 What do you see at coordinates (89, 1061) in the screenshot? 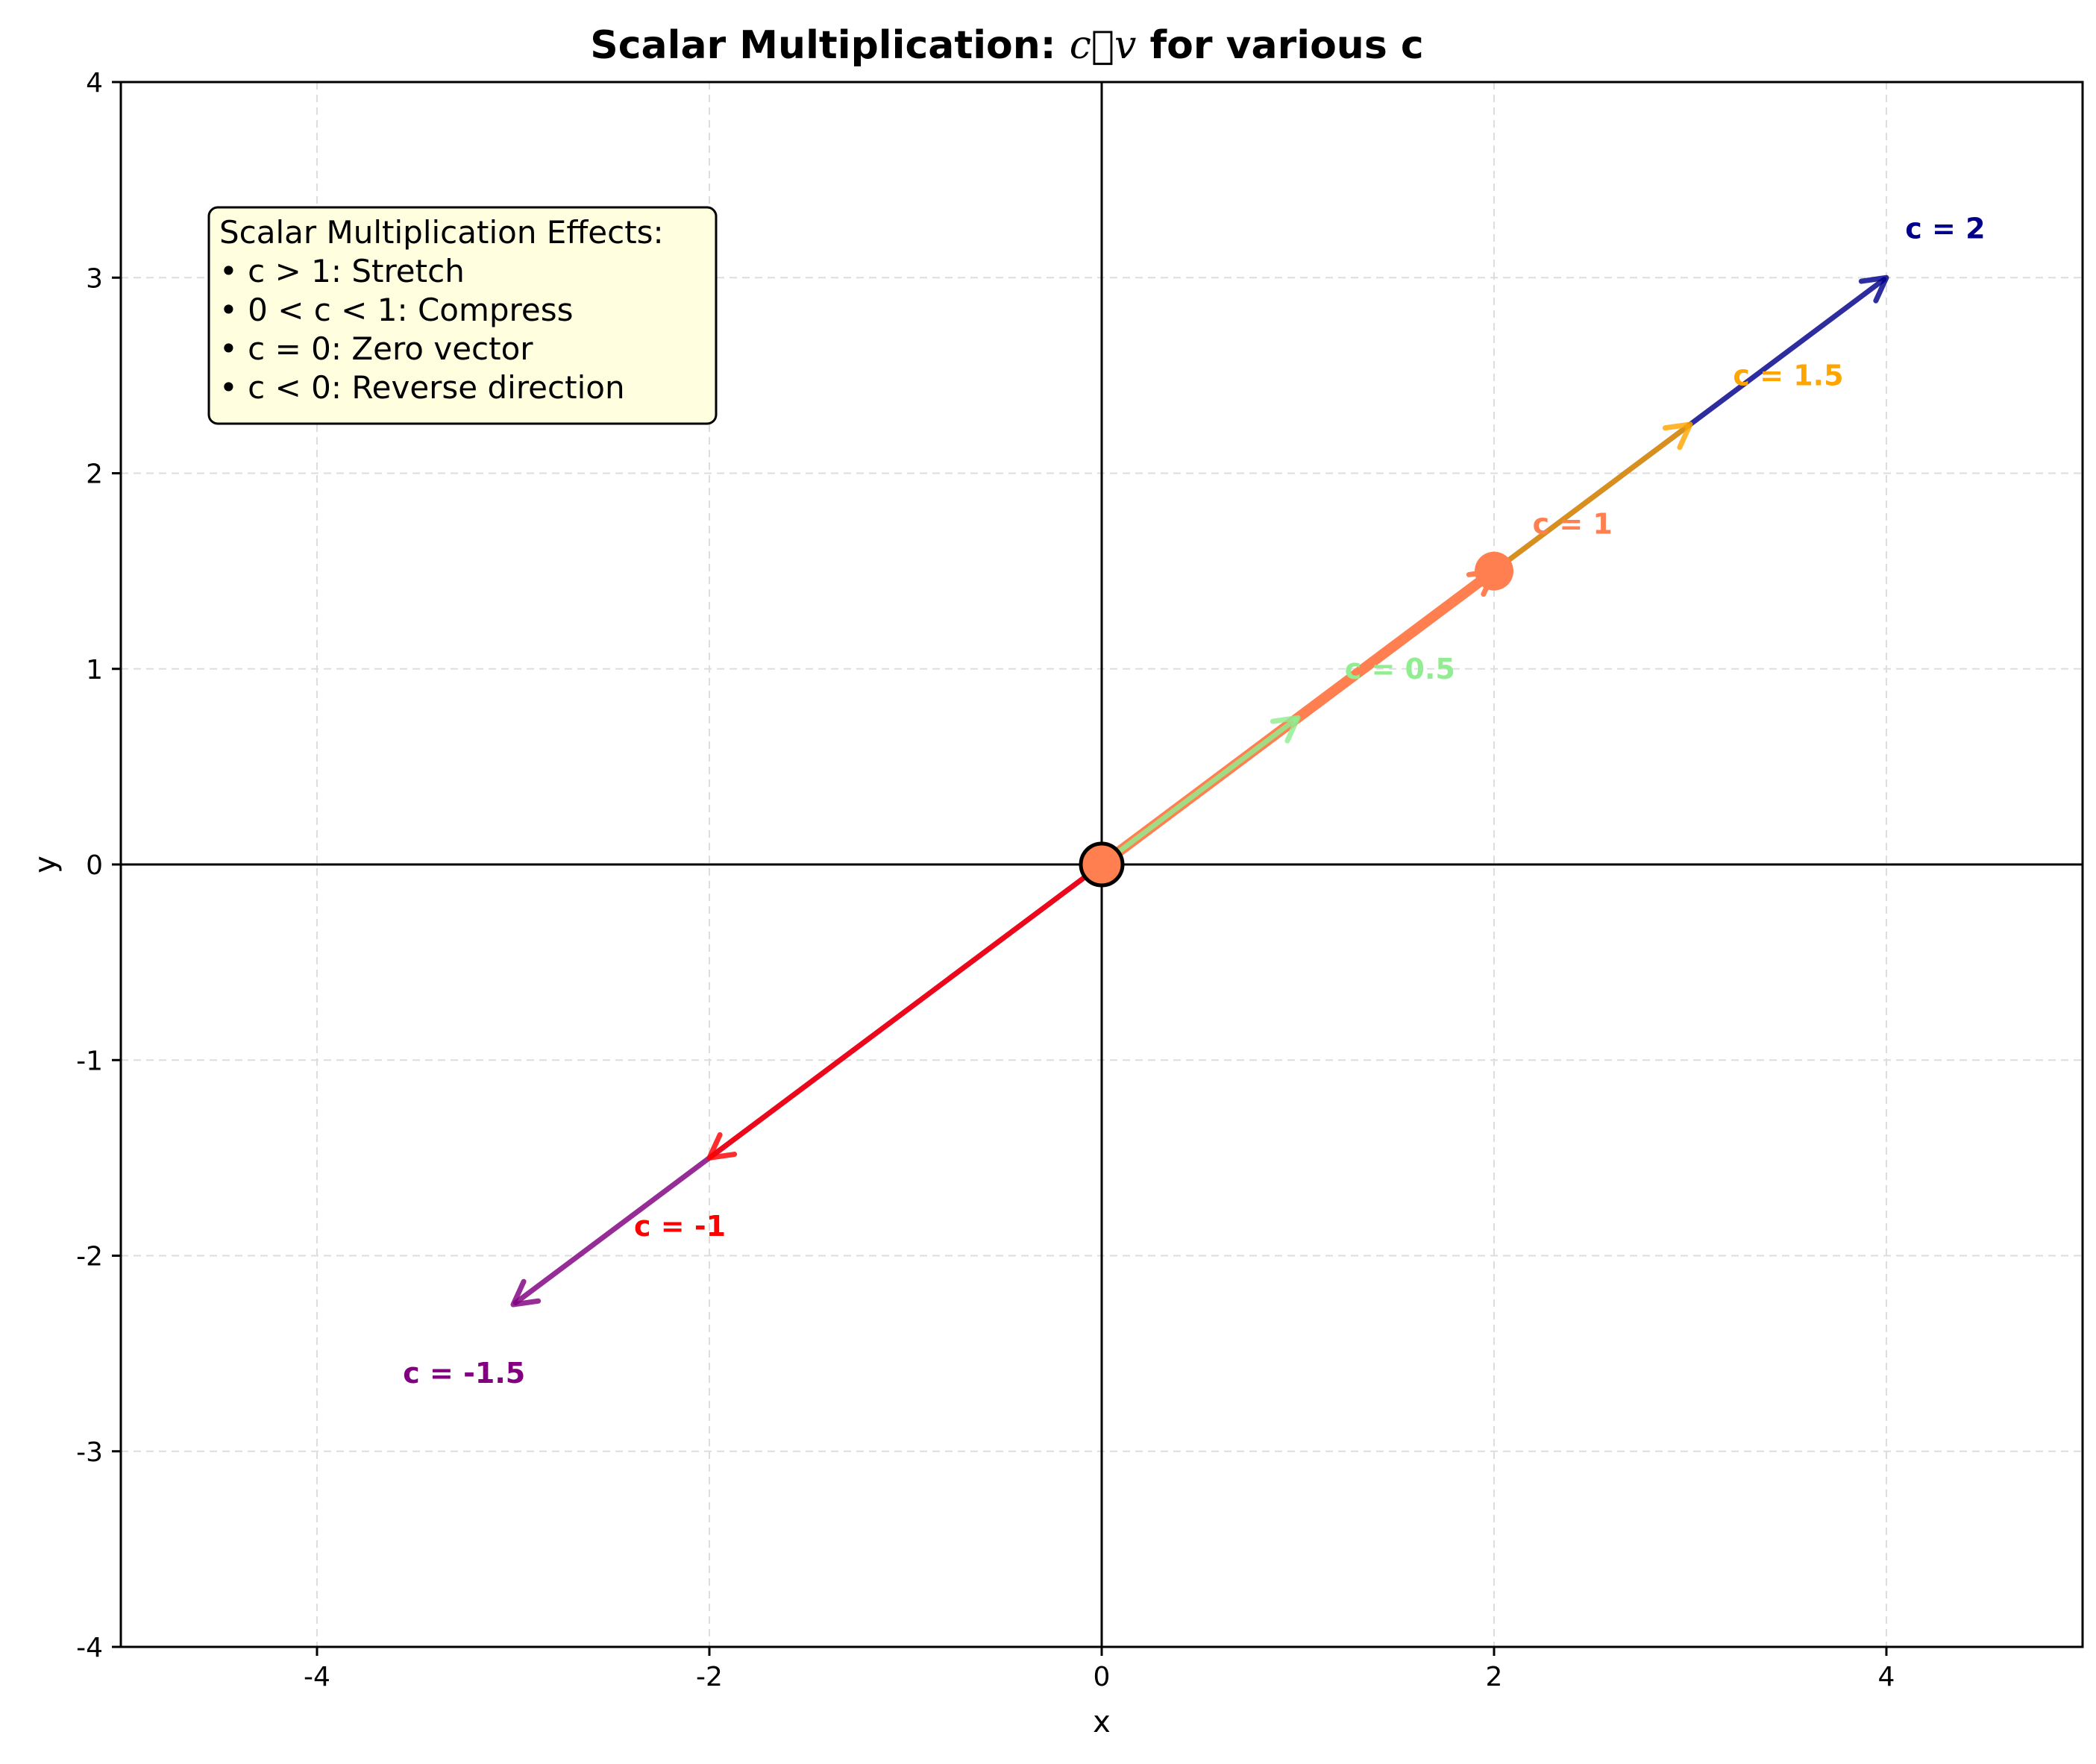
I see `y-tick-label: -1` at bounding box center [89, 1061].